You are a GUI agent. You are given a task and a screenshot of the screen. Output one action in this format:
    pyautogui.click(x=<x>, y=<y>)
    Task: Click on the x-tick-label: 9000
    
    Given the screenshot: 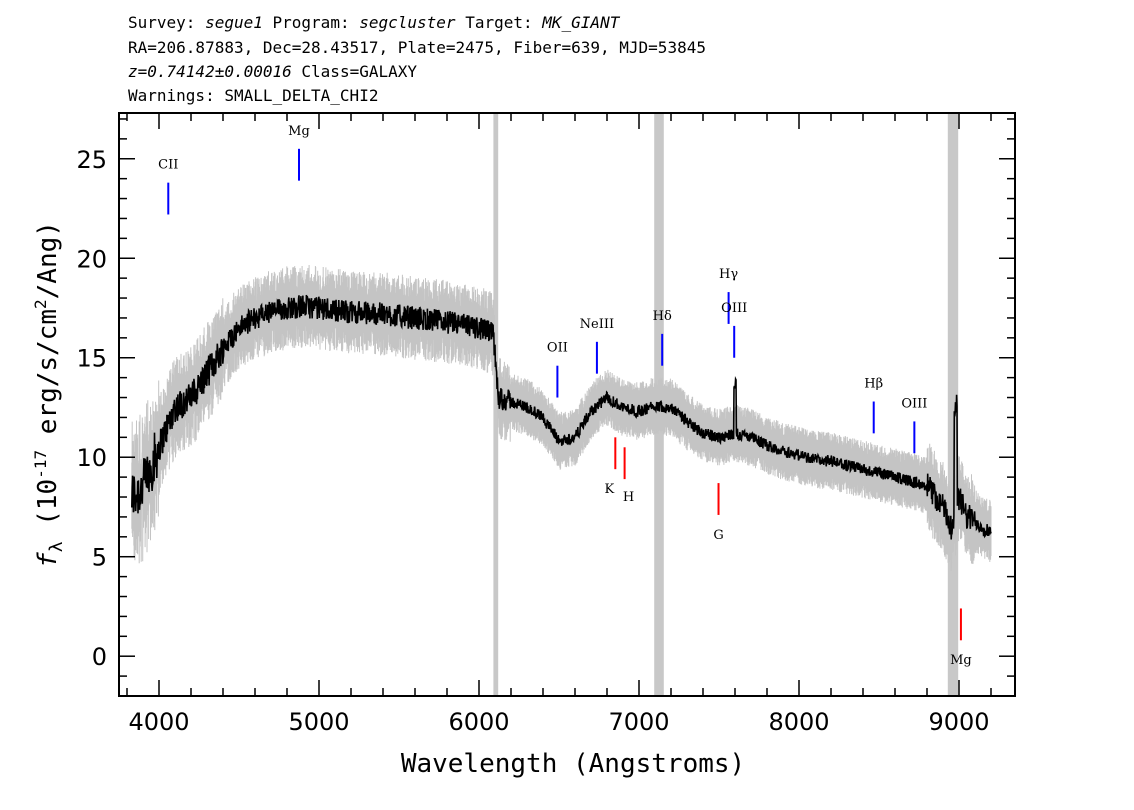 What is the action you would take?
    pyautogui.click(x=958, y=722)
    